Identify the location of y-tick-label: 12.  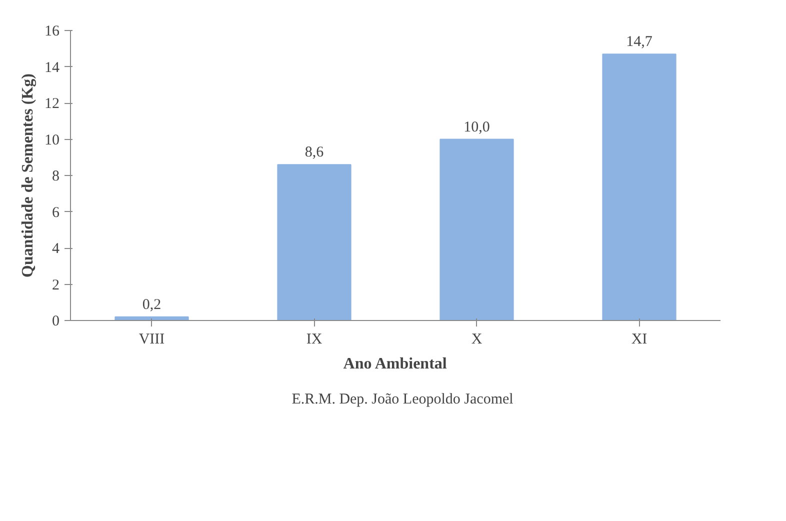
(52, 104).